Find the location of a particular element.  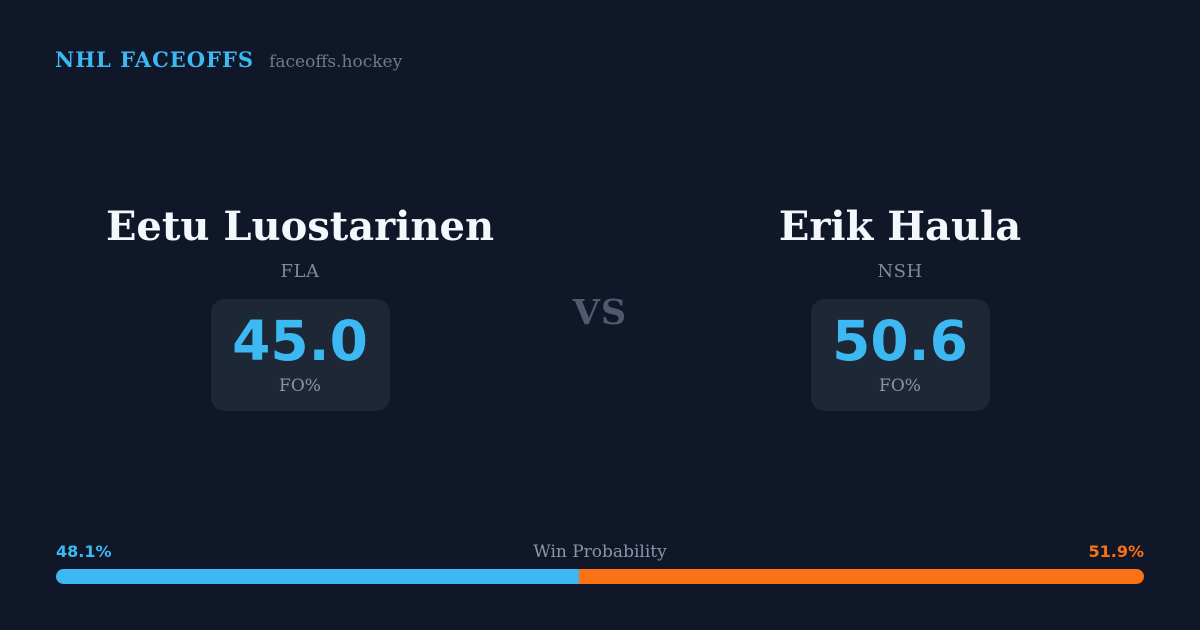

win-prob-bar is located at coordinates (600, 576).